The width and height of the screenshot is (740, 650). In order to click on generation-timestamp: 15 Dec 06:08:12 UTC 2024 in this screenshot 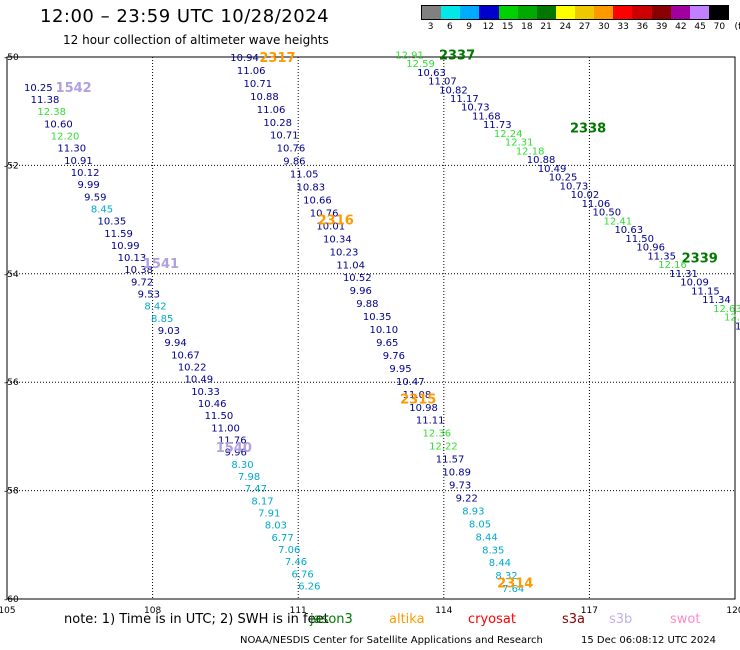, I will do `click(648, 640)`.